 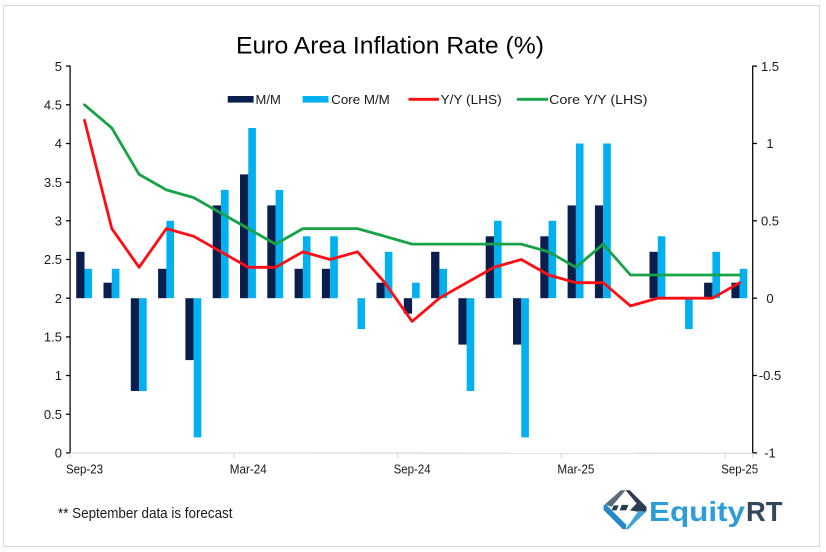 I want to click on svg-text: -1, so click(x=770, y=453).